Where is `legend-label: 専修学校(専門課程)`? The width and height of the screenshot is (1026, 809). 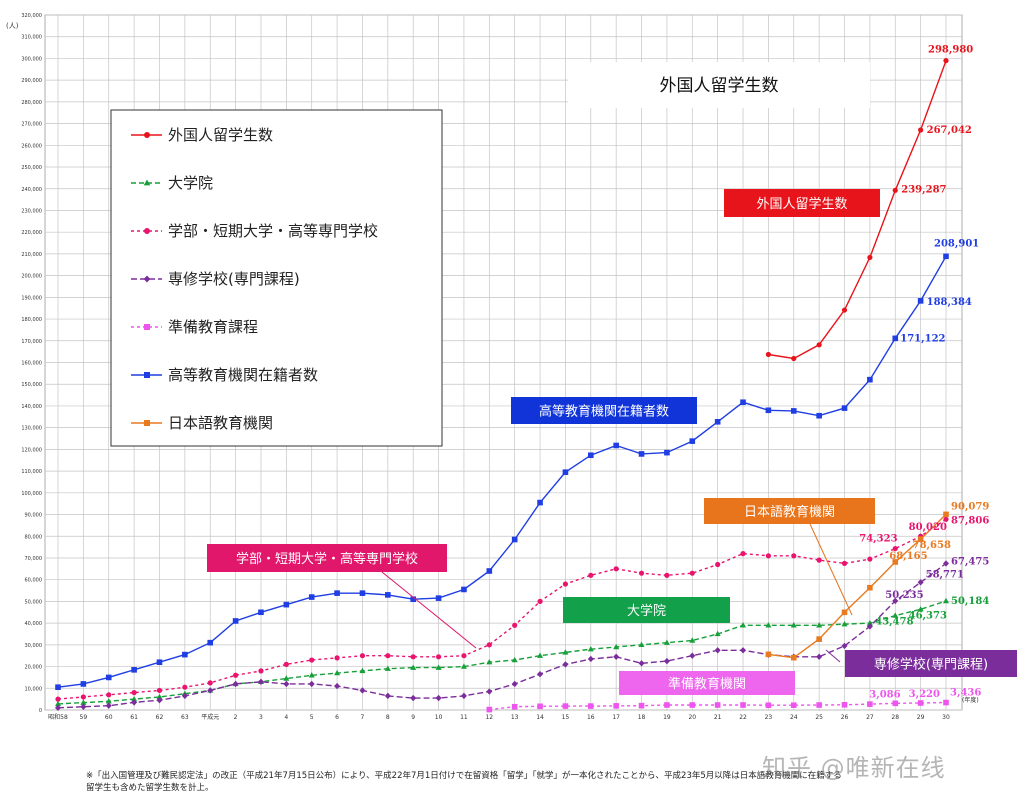
legend-label: 専修学校(専門課程) is located at coordinates (234, 279).